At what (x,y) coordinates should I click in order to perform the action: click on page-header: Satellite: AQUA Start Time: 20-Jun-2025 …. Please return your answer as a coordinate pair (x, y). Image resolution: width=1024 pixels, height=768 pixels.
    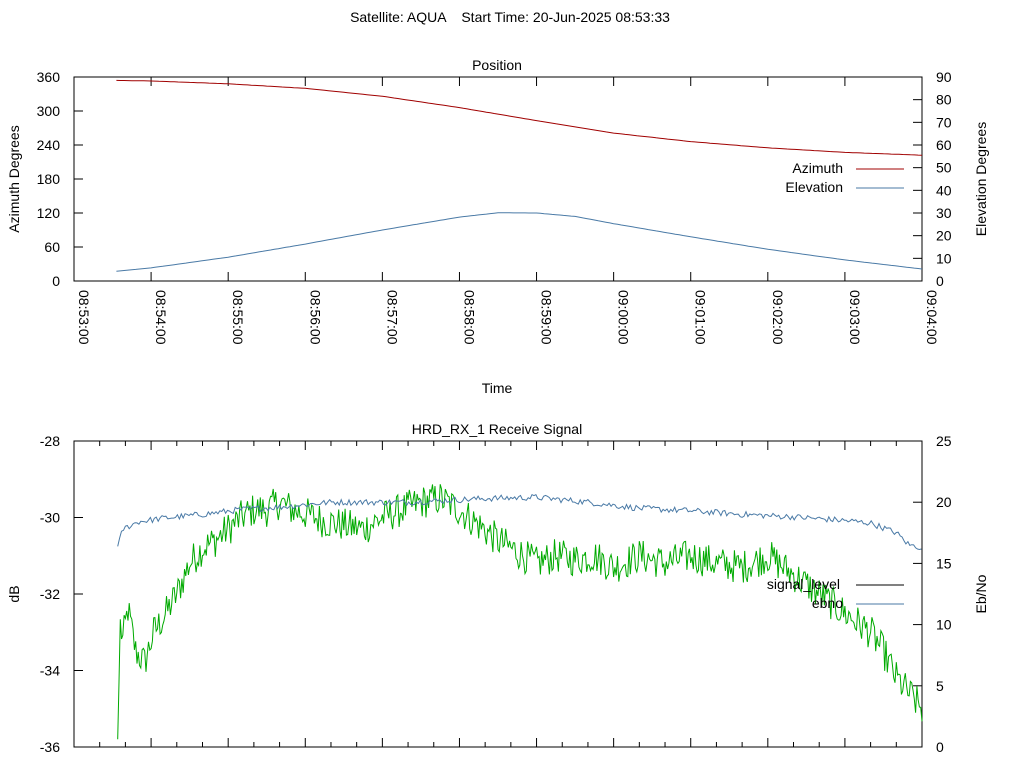
    Looking at the image, I should click on (510, 17).